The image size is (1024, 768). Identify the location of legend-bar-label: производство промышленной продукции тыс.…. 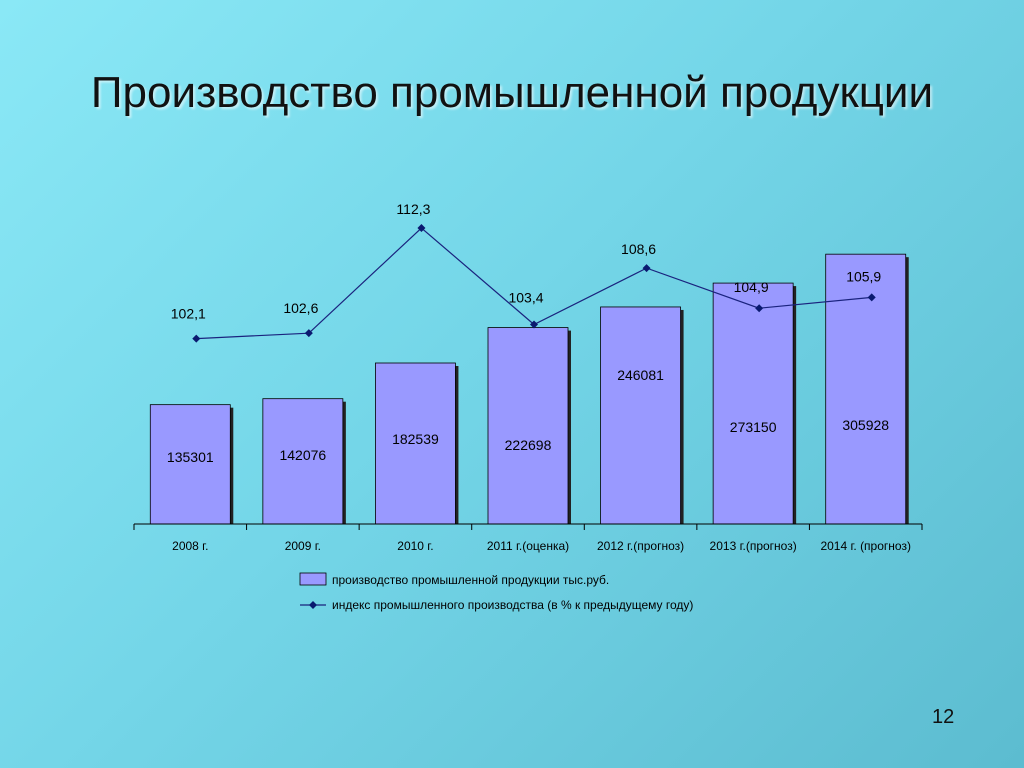
(470, 580).